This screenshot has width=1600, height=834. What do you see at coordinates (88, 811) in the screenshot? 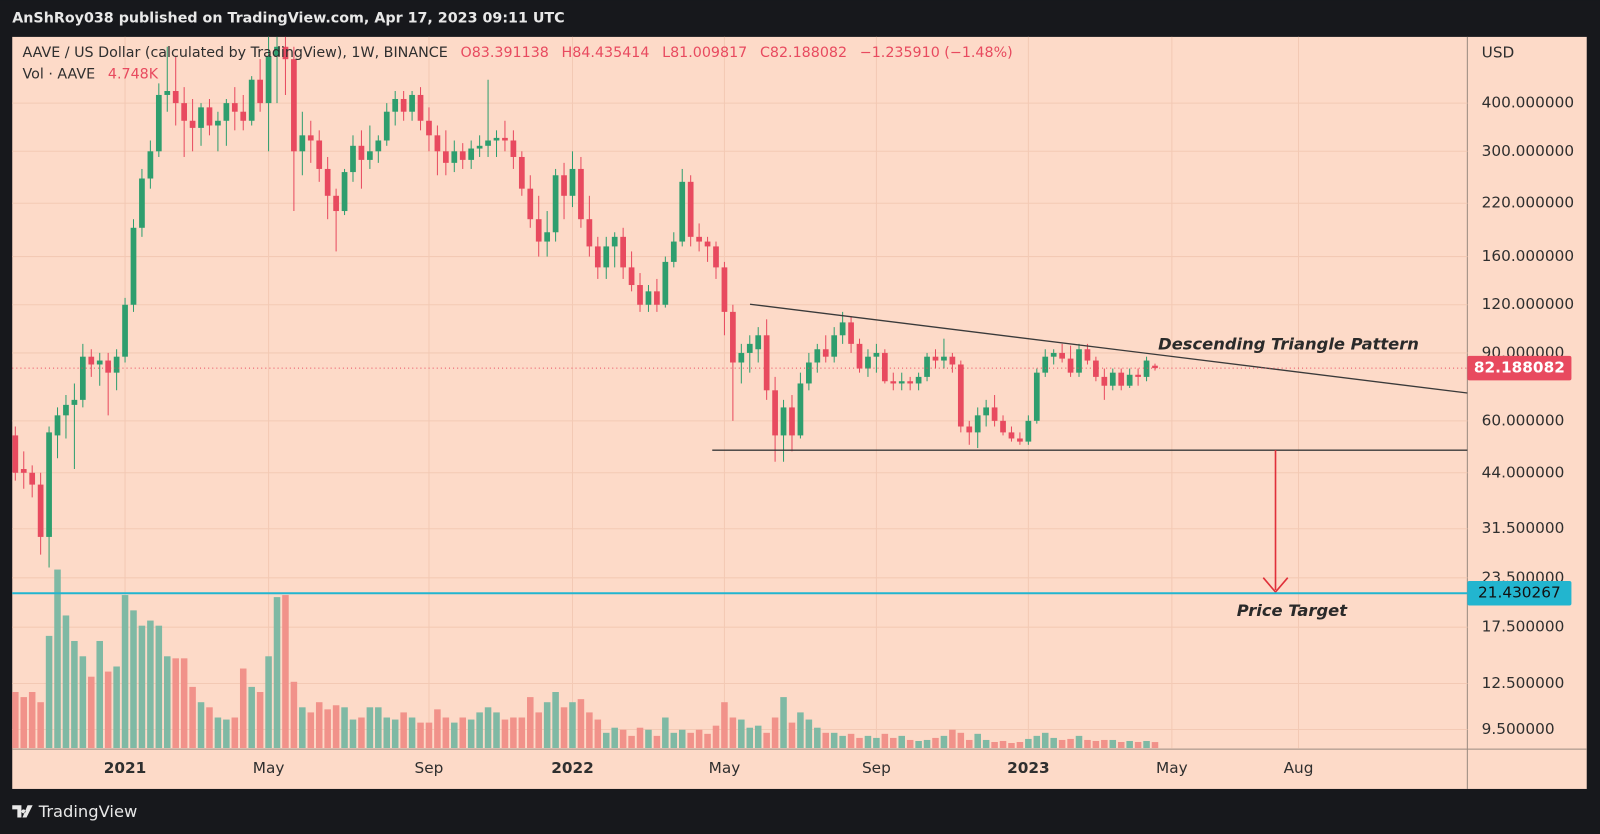
I see `brand: TradingView` at bounding box center [88, 811].